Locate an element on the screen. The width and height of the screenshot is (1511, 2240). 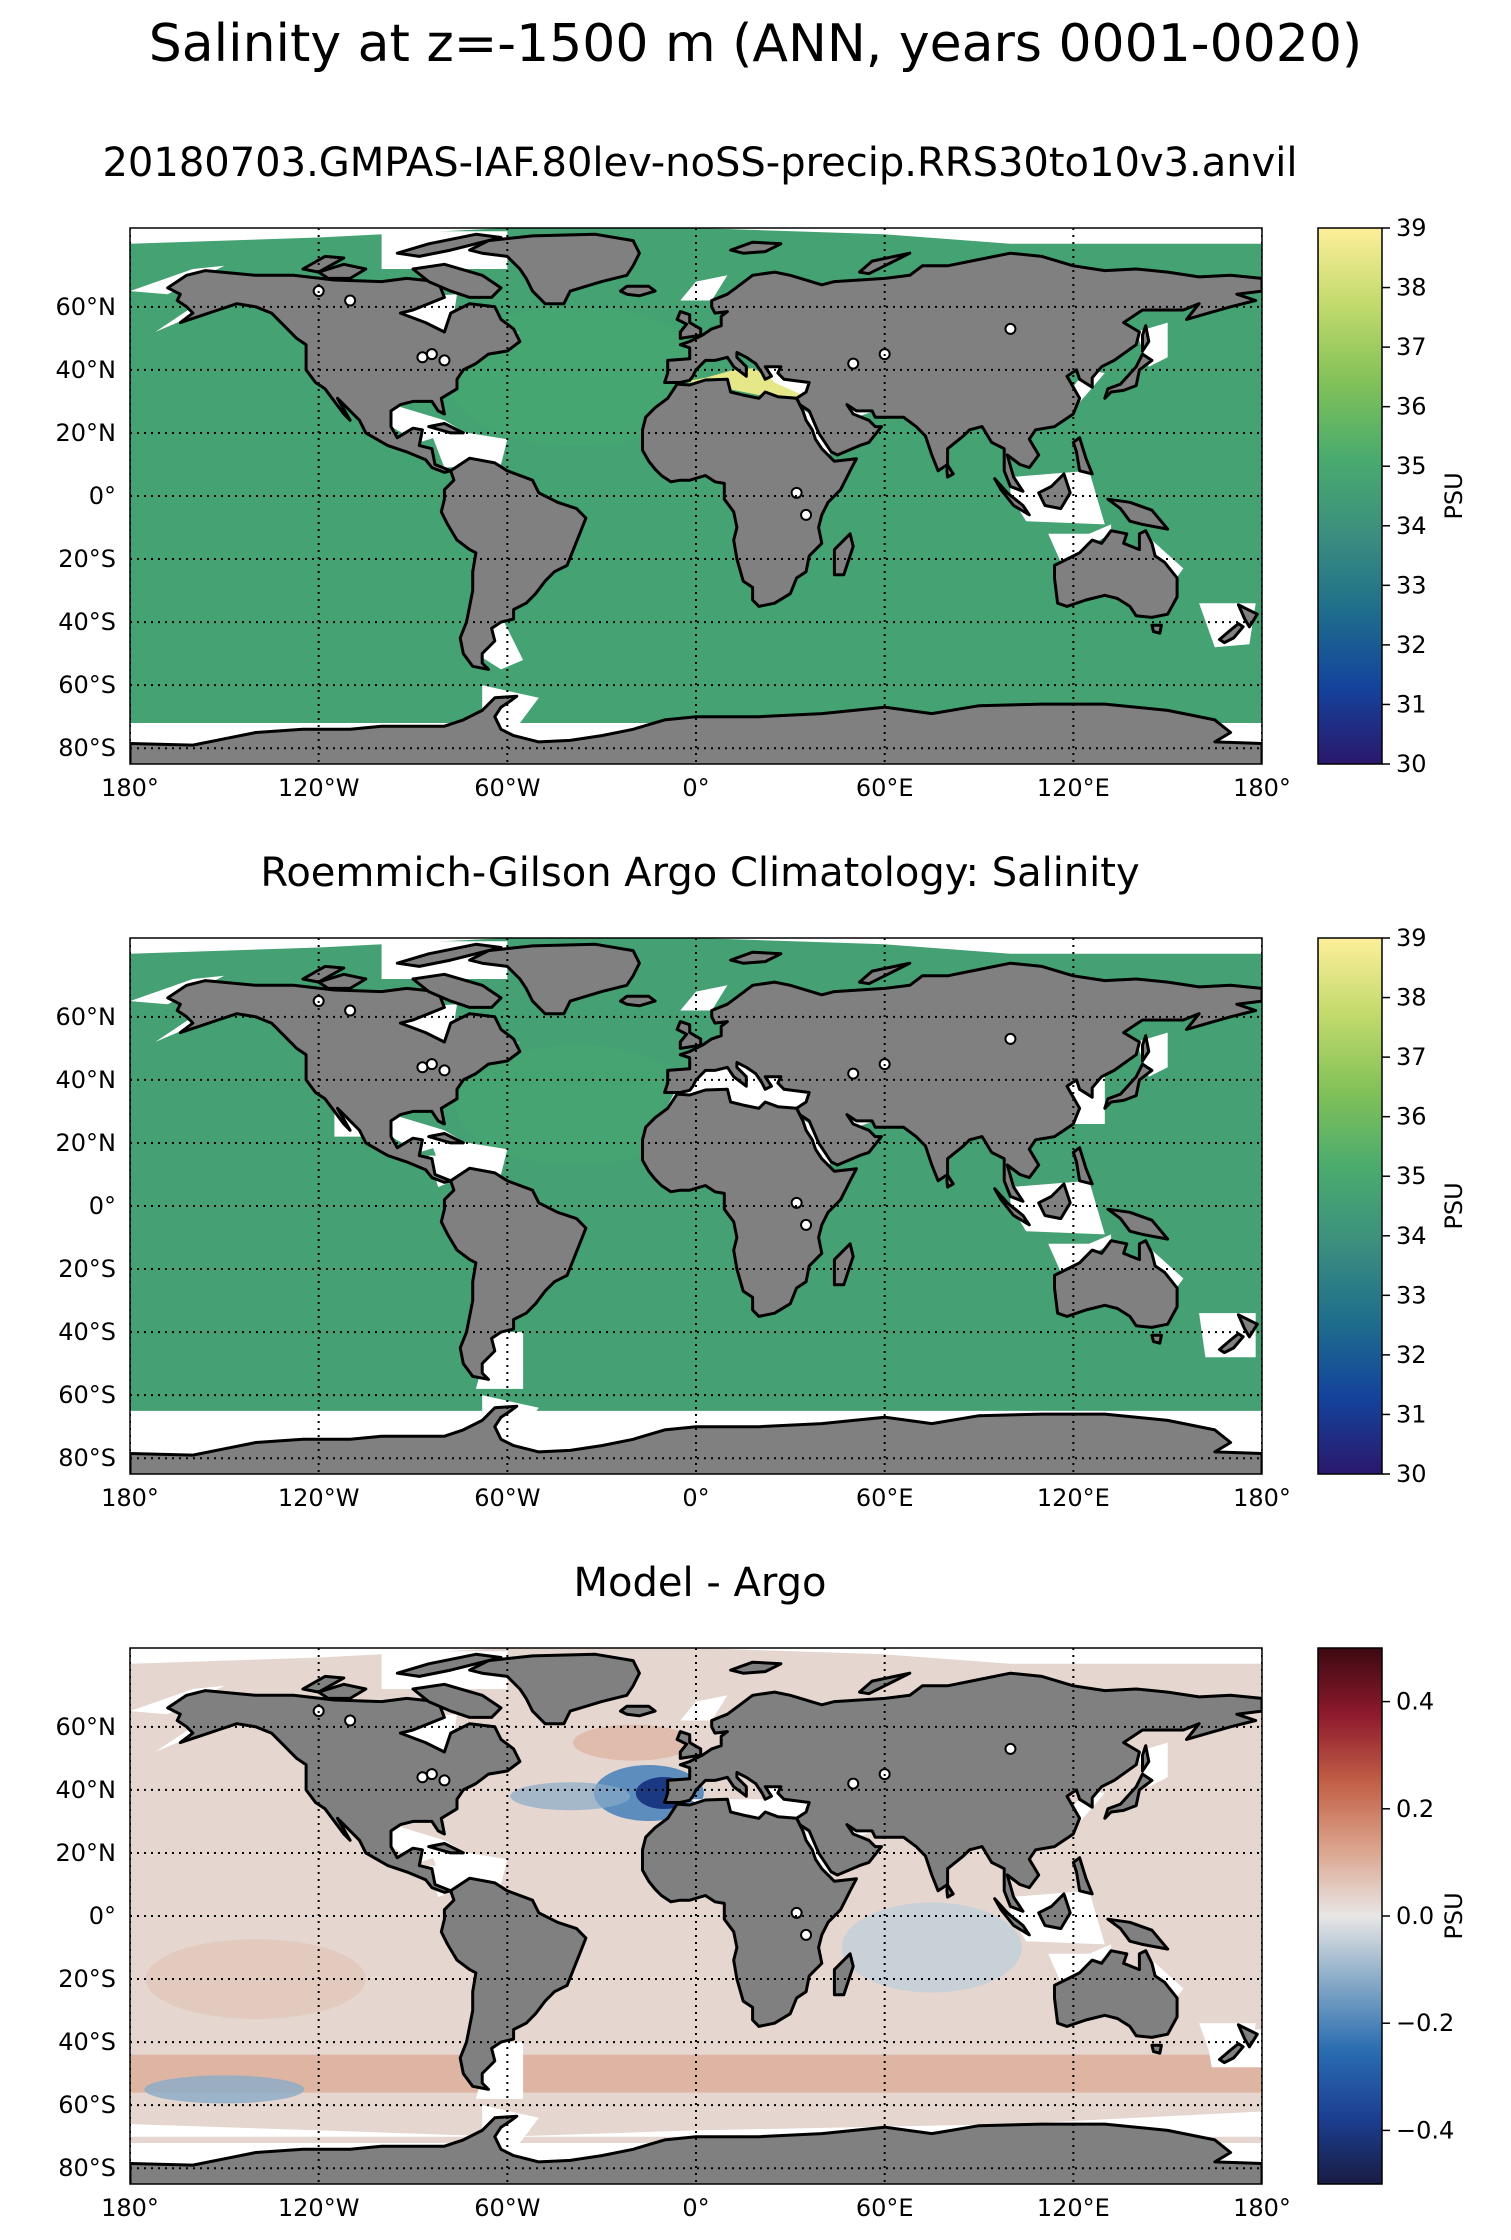
indian-ocean-anomaly is located at coordinates (931, 1947).